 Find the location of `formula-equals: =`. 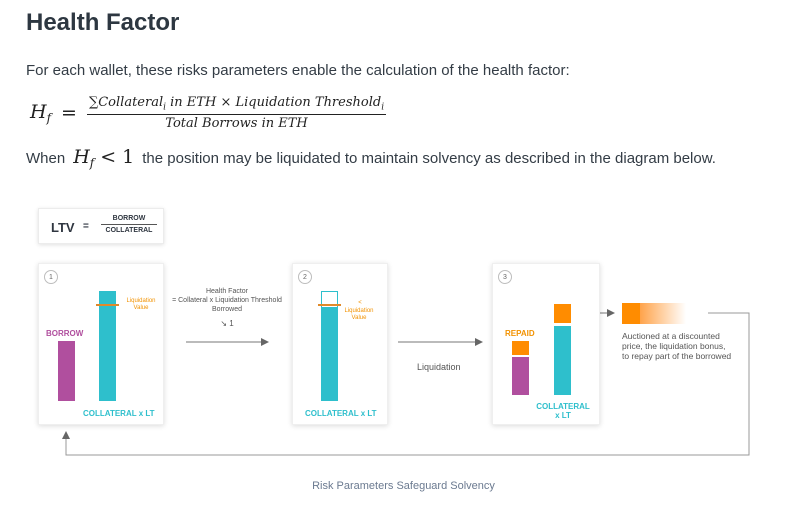

formula-equals: = is located at coordinates (69, 113).